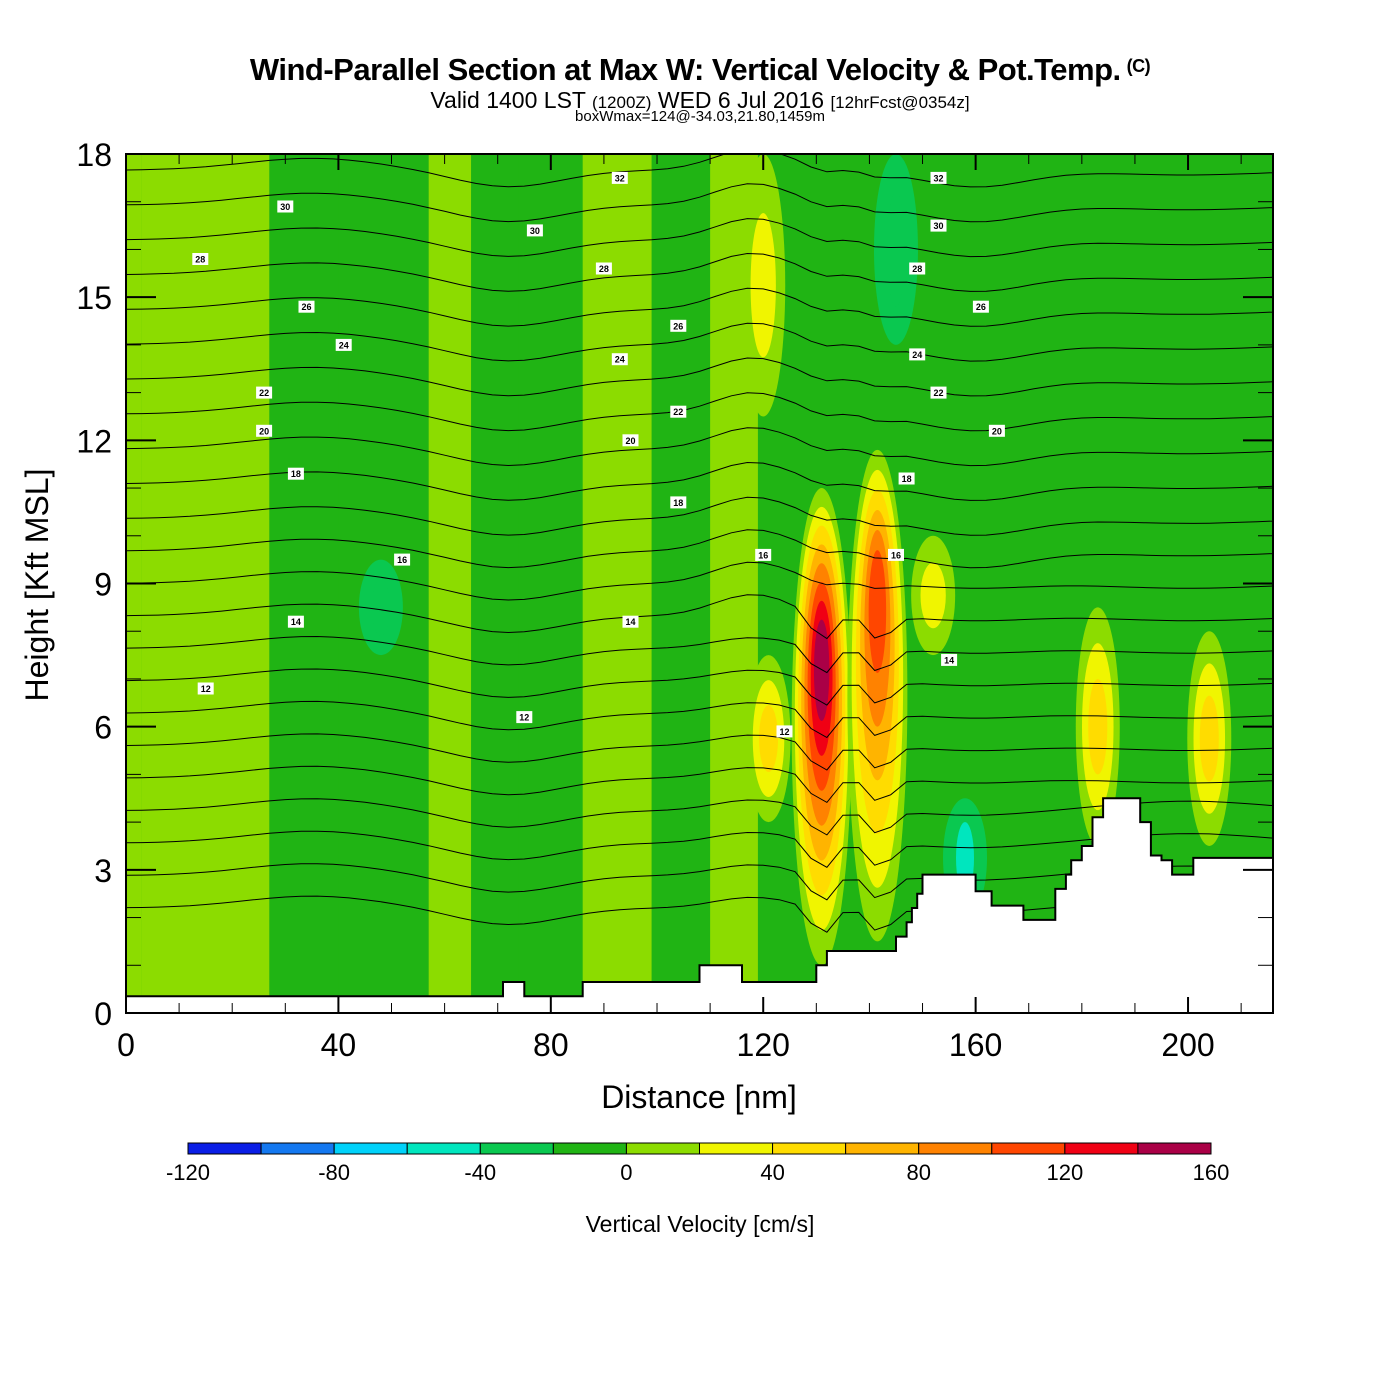 The height and width of the screenshot is (1400, 1400). What do you see at coordinates (264, 430) in the screenshot?
I see `contour-label: 20` at bounding box center [264, 430].